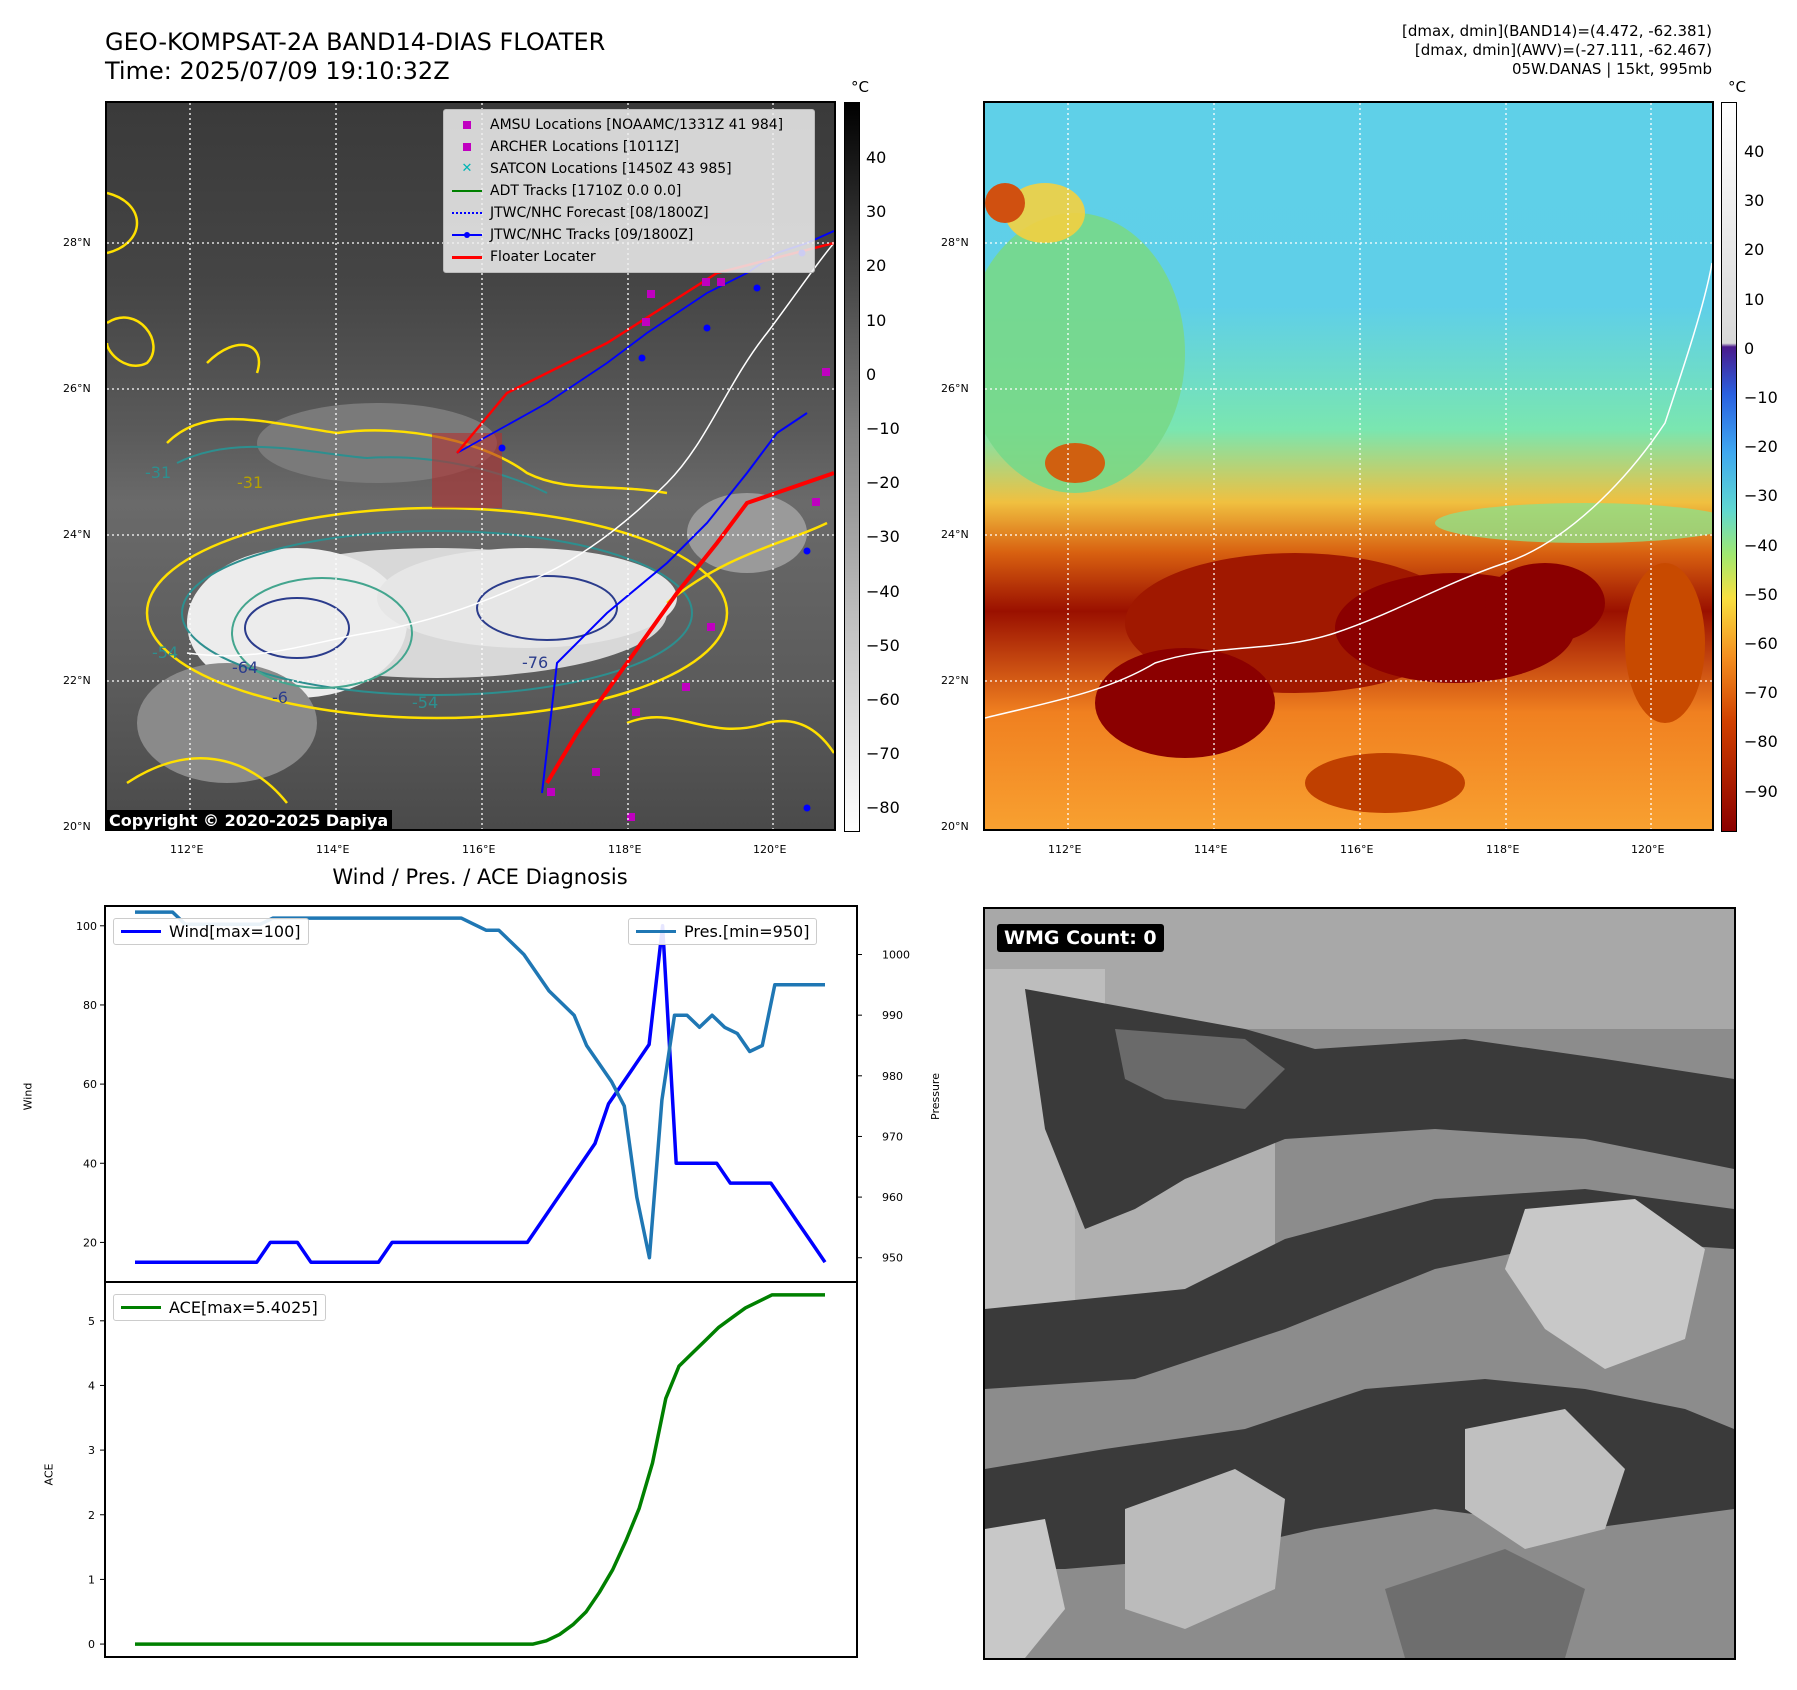  What do you see at coordinates (629, 125) in the screenshot?
I see `legend-amsu: AMSU Locations [NOAAMC/1331Z 41 984]` at bounding box center [629, 125].